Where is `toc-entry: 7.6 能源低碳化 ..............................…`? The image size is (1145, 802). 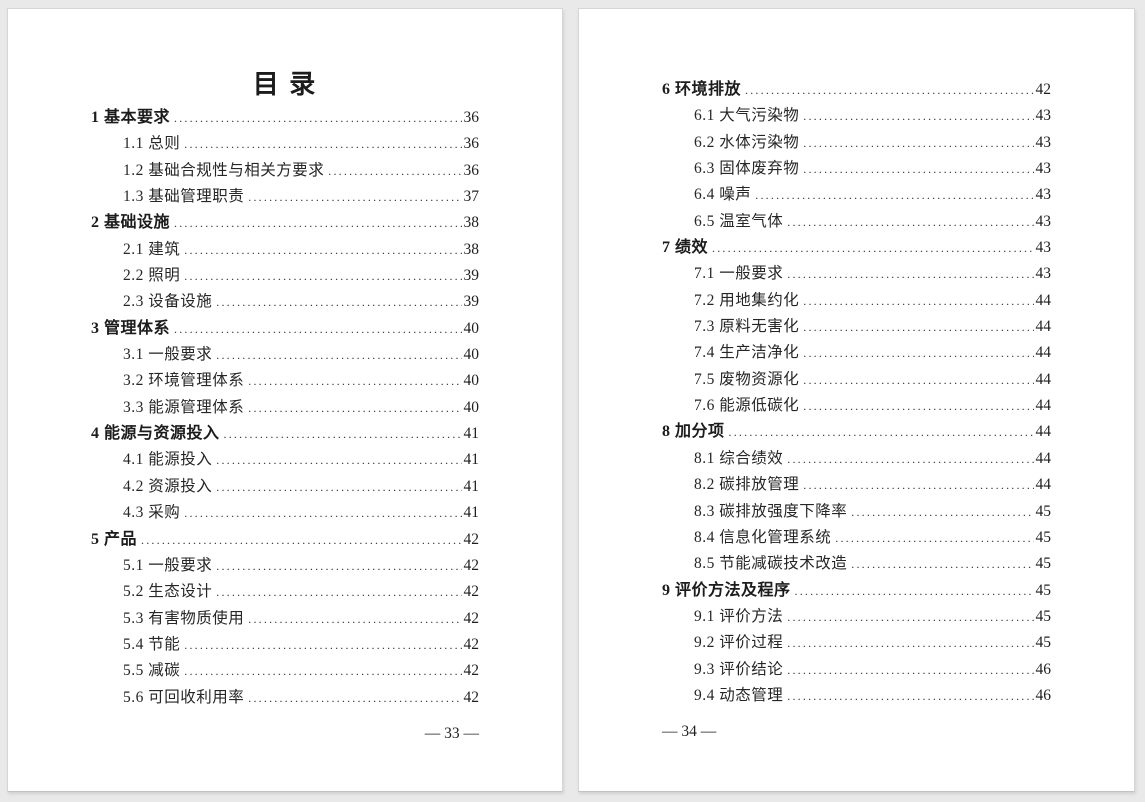 toc-entry: 7.6 能源低碳化 ..............................… is located at coordinates (856, 406).